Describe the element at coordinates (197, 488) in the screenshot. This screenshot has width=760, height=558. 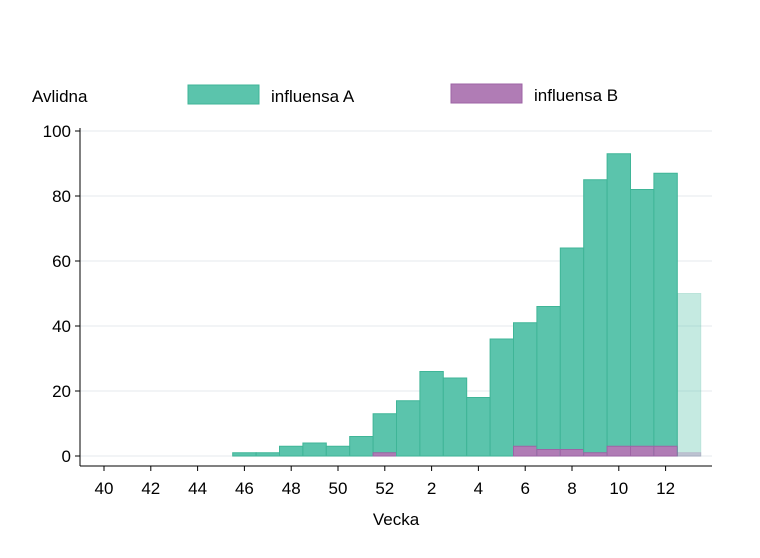
I see `x-tick-label: 44` at that location.